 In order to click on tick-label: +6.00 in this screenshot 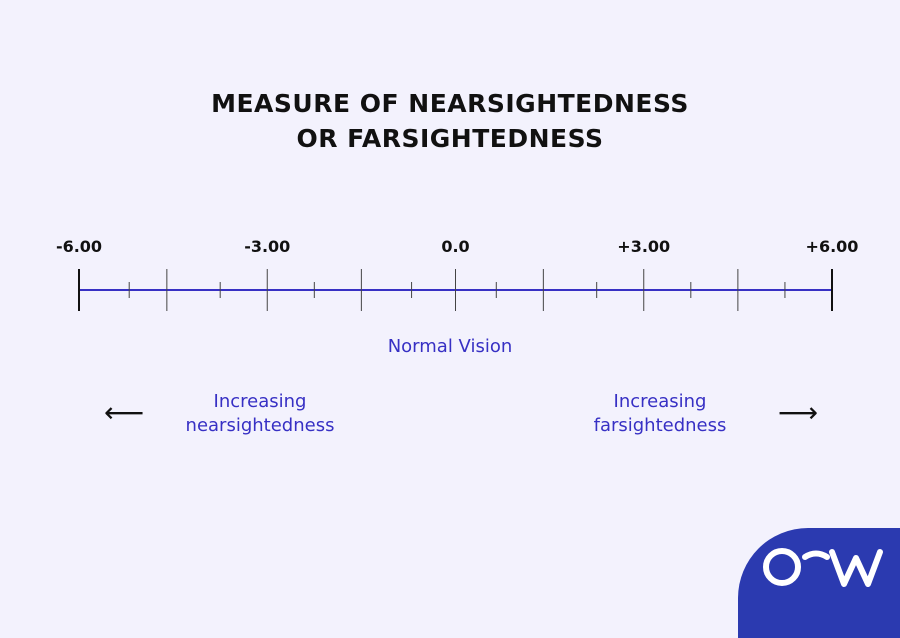, I will do `click(832, 246)`.